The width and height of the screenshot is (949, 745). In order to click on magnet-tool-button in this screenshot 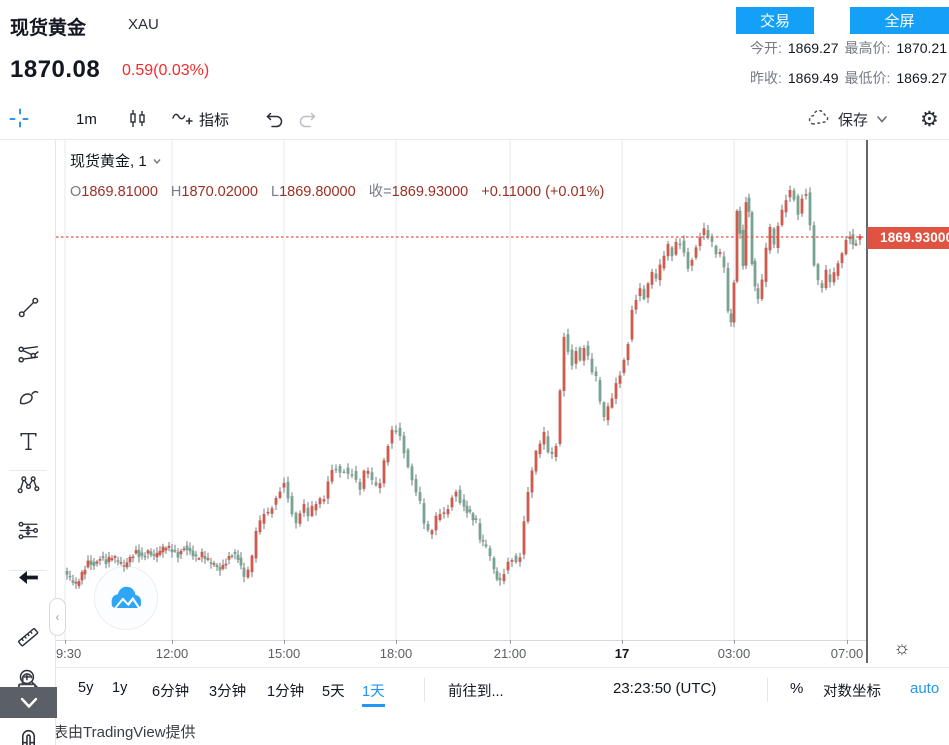, I will do `click(28, 734)`.